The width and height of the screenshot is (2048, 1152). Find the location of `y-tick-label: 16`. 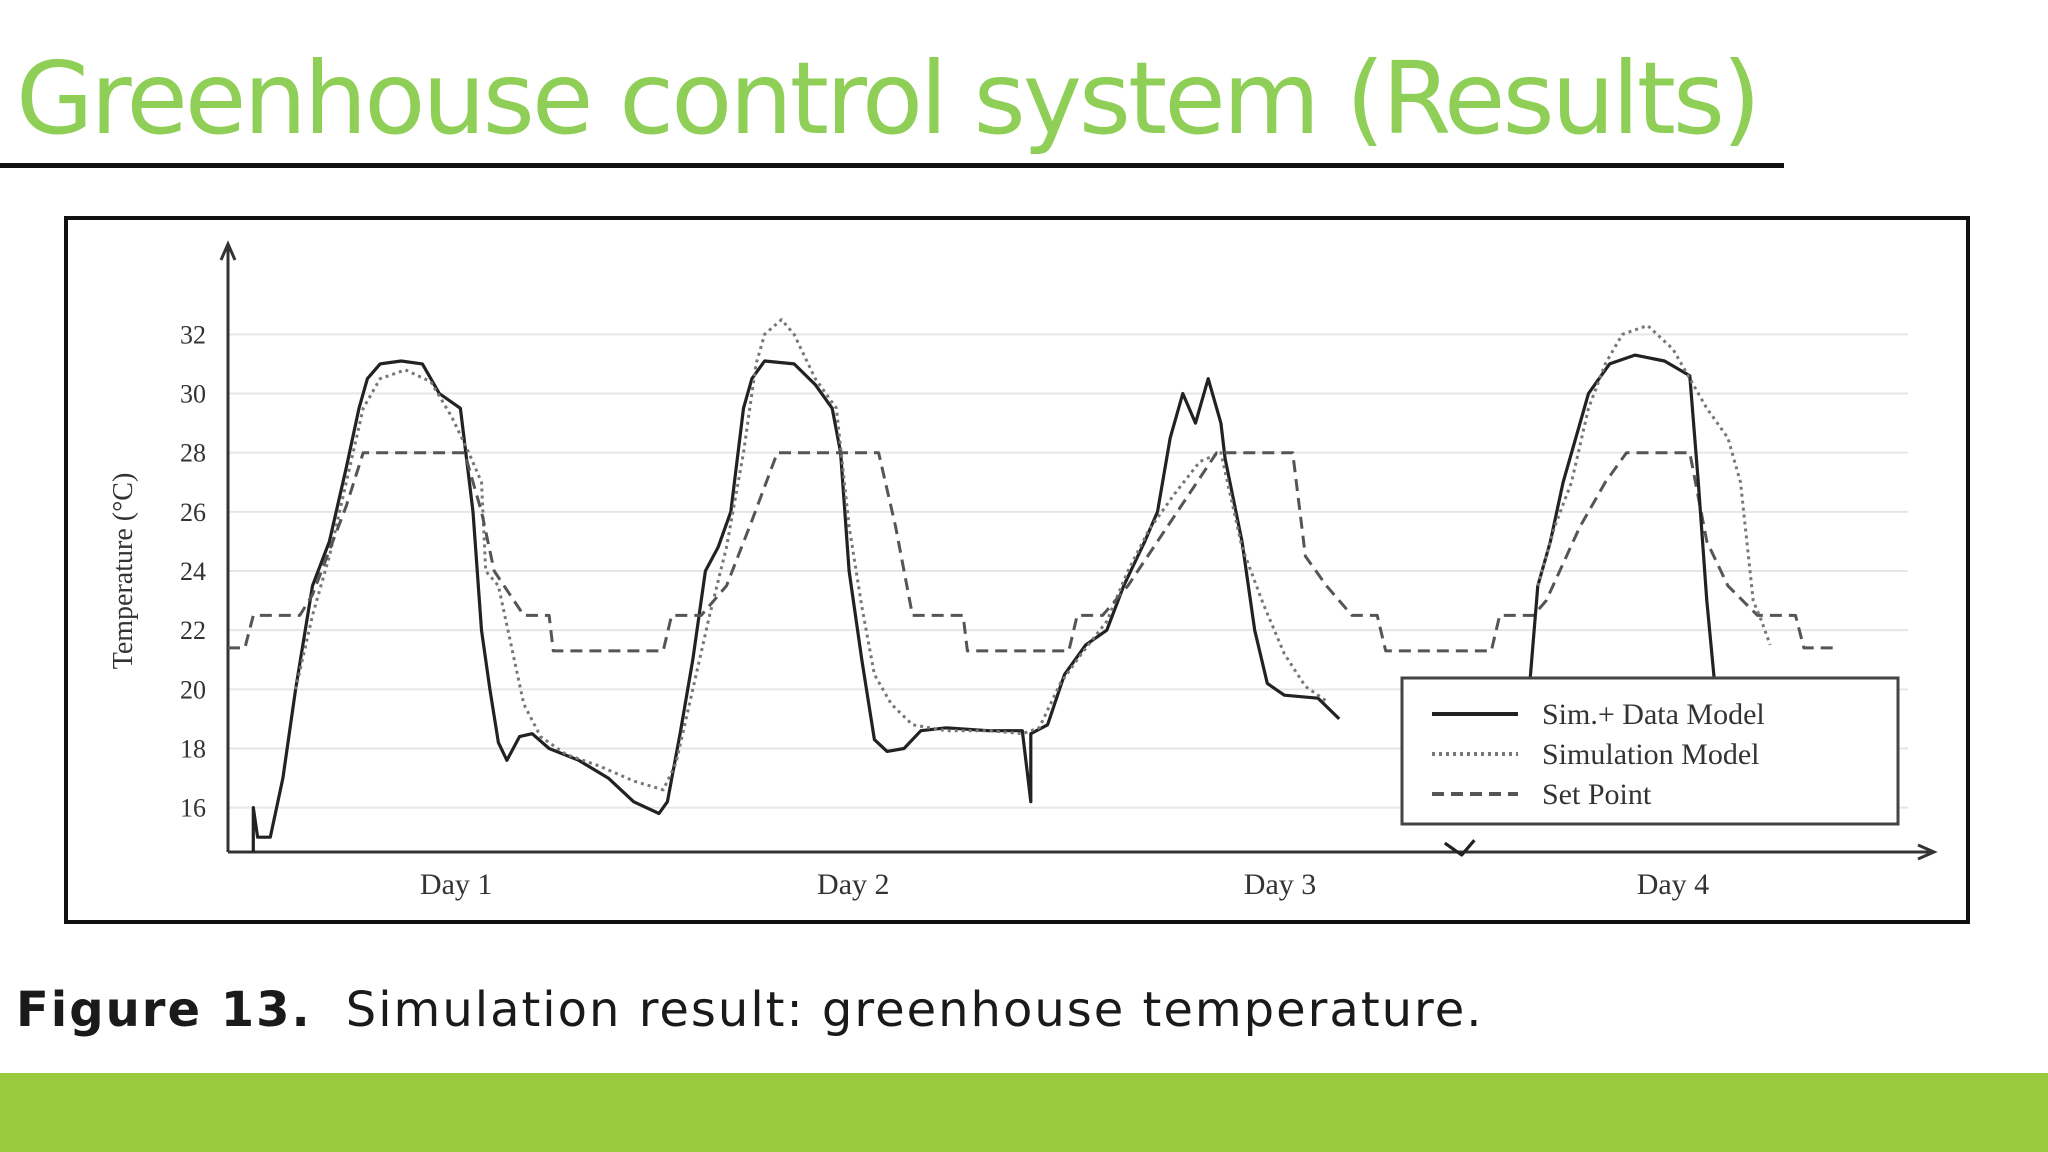

y-tick-label: 16 is located at coordinates (193, 808).